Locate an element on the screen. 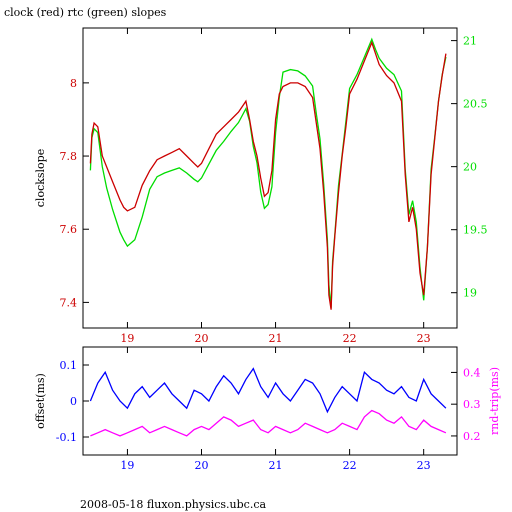 This screenshot has width=512, height=512. offset-y-tick-label: 0.1 is located at coordinates (69, 365).